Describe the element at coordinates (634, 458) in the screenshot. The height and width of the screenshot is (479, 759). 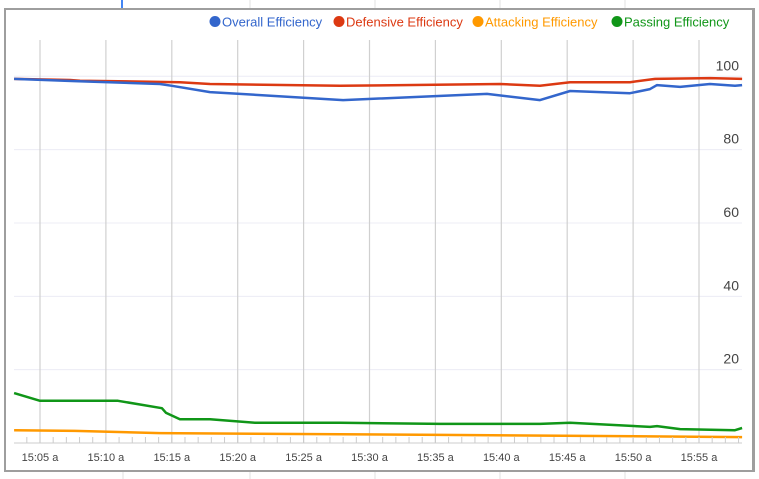
I see `x-tick-label: 15:50 a` at that location.